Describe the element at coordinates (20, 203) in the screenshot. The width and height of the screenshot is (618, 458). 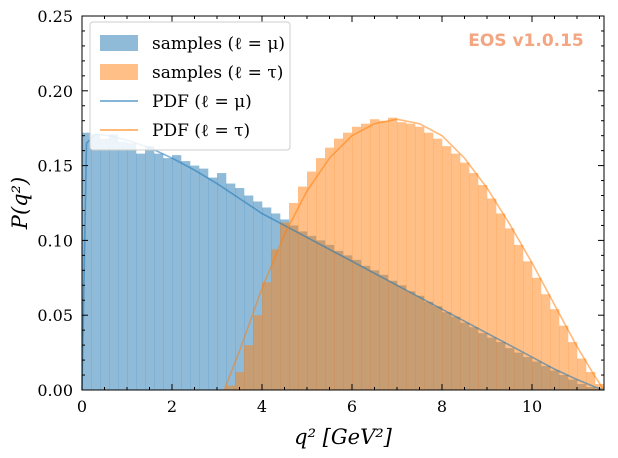
I see `y-axis-title: P(q²)` at that location.